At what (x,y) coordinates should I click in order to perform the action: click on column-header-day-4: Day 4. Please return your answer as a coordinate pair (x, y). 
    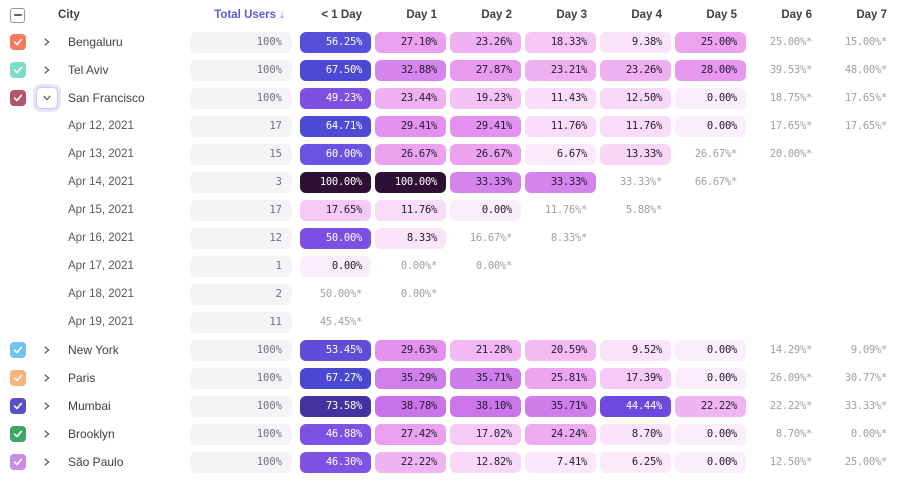
    Looking at the image, I should click on (646, 15).